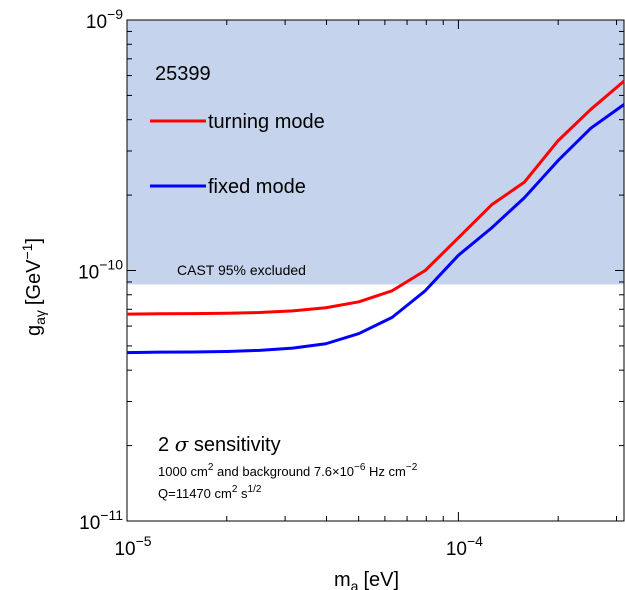 The height and width of the screenshot is (590, 625). I want to click on y-tick-label: 10−11, so click(101, 520).